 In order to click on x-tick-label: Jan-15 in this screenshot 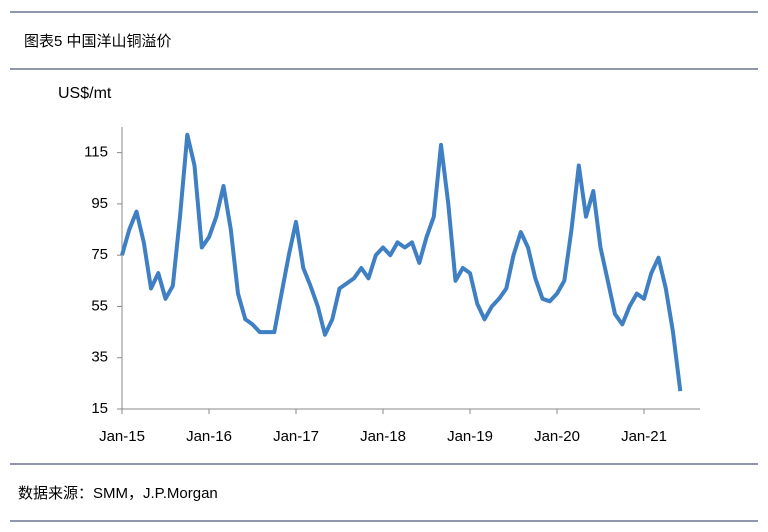, I will do `click(122, 436)`.